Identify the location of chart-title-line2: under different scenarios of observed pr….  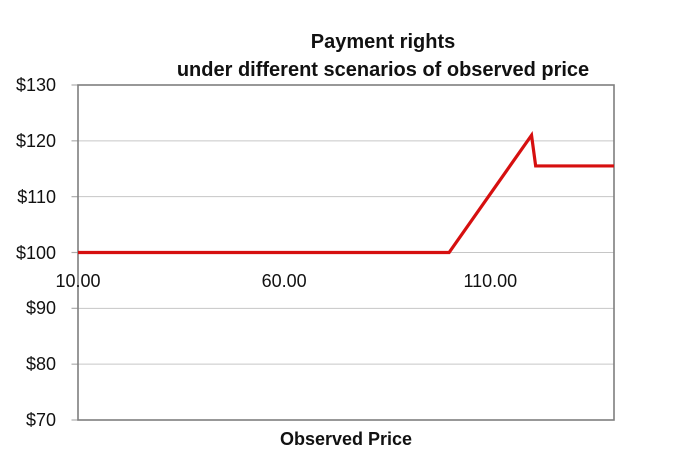
(383, 70).